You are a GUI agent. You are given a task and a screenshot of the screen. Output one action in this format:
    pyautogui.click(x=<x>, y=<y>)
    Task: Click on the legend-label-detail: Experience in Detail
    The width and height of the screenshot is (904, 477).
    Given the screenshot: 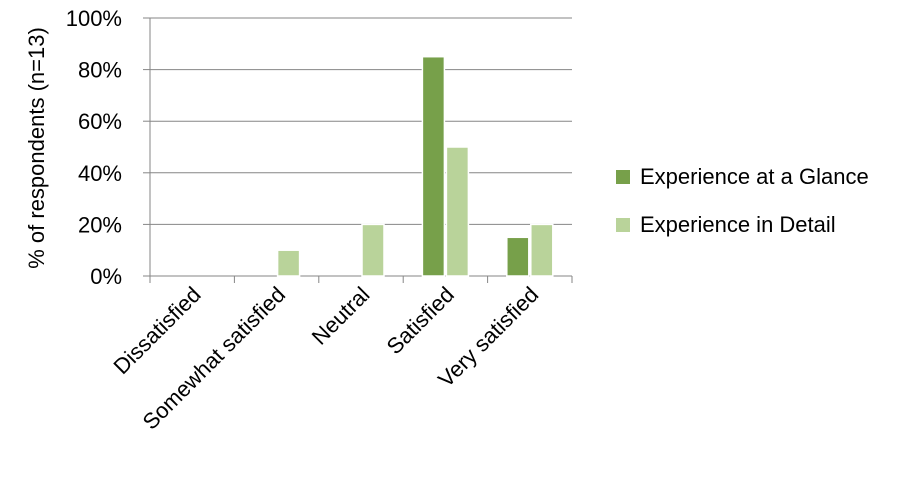 What is the action you would take?
    pyautogui.click(x=738, y=224)
    